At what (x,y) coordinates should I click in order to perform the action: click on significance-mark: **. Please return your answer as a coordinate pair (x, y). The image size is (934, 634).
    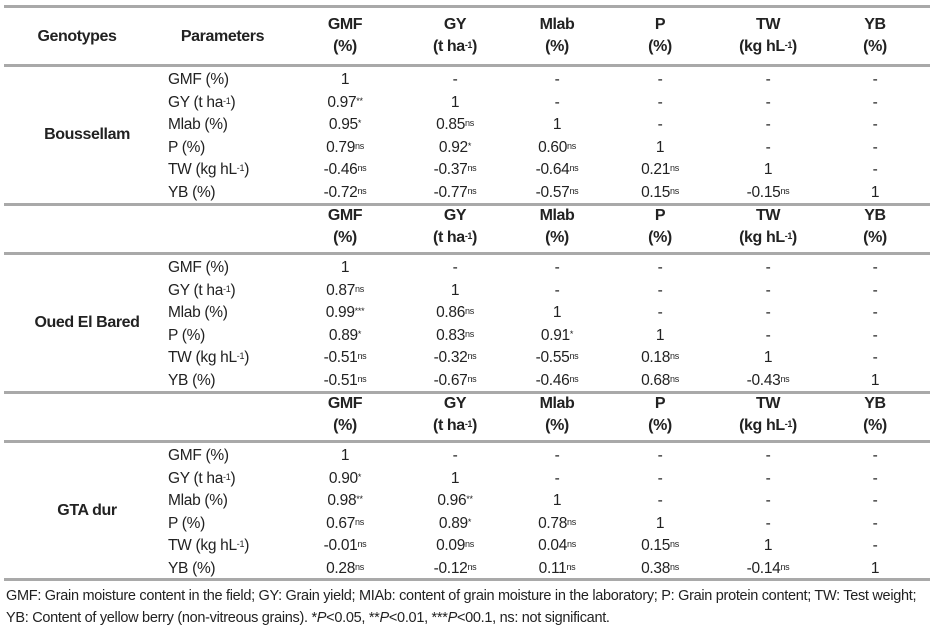
    Looking at the image, I should click on (469, 499).